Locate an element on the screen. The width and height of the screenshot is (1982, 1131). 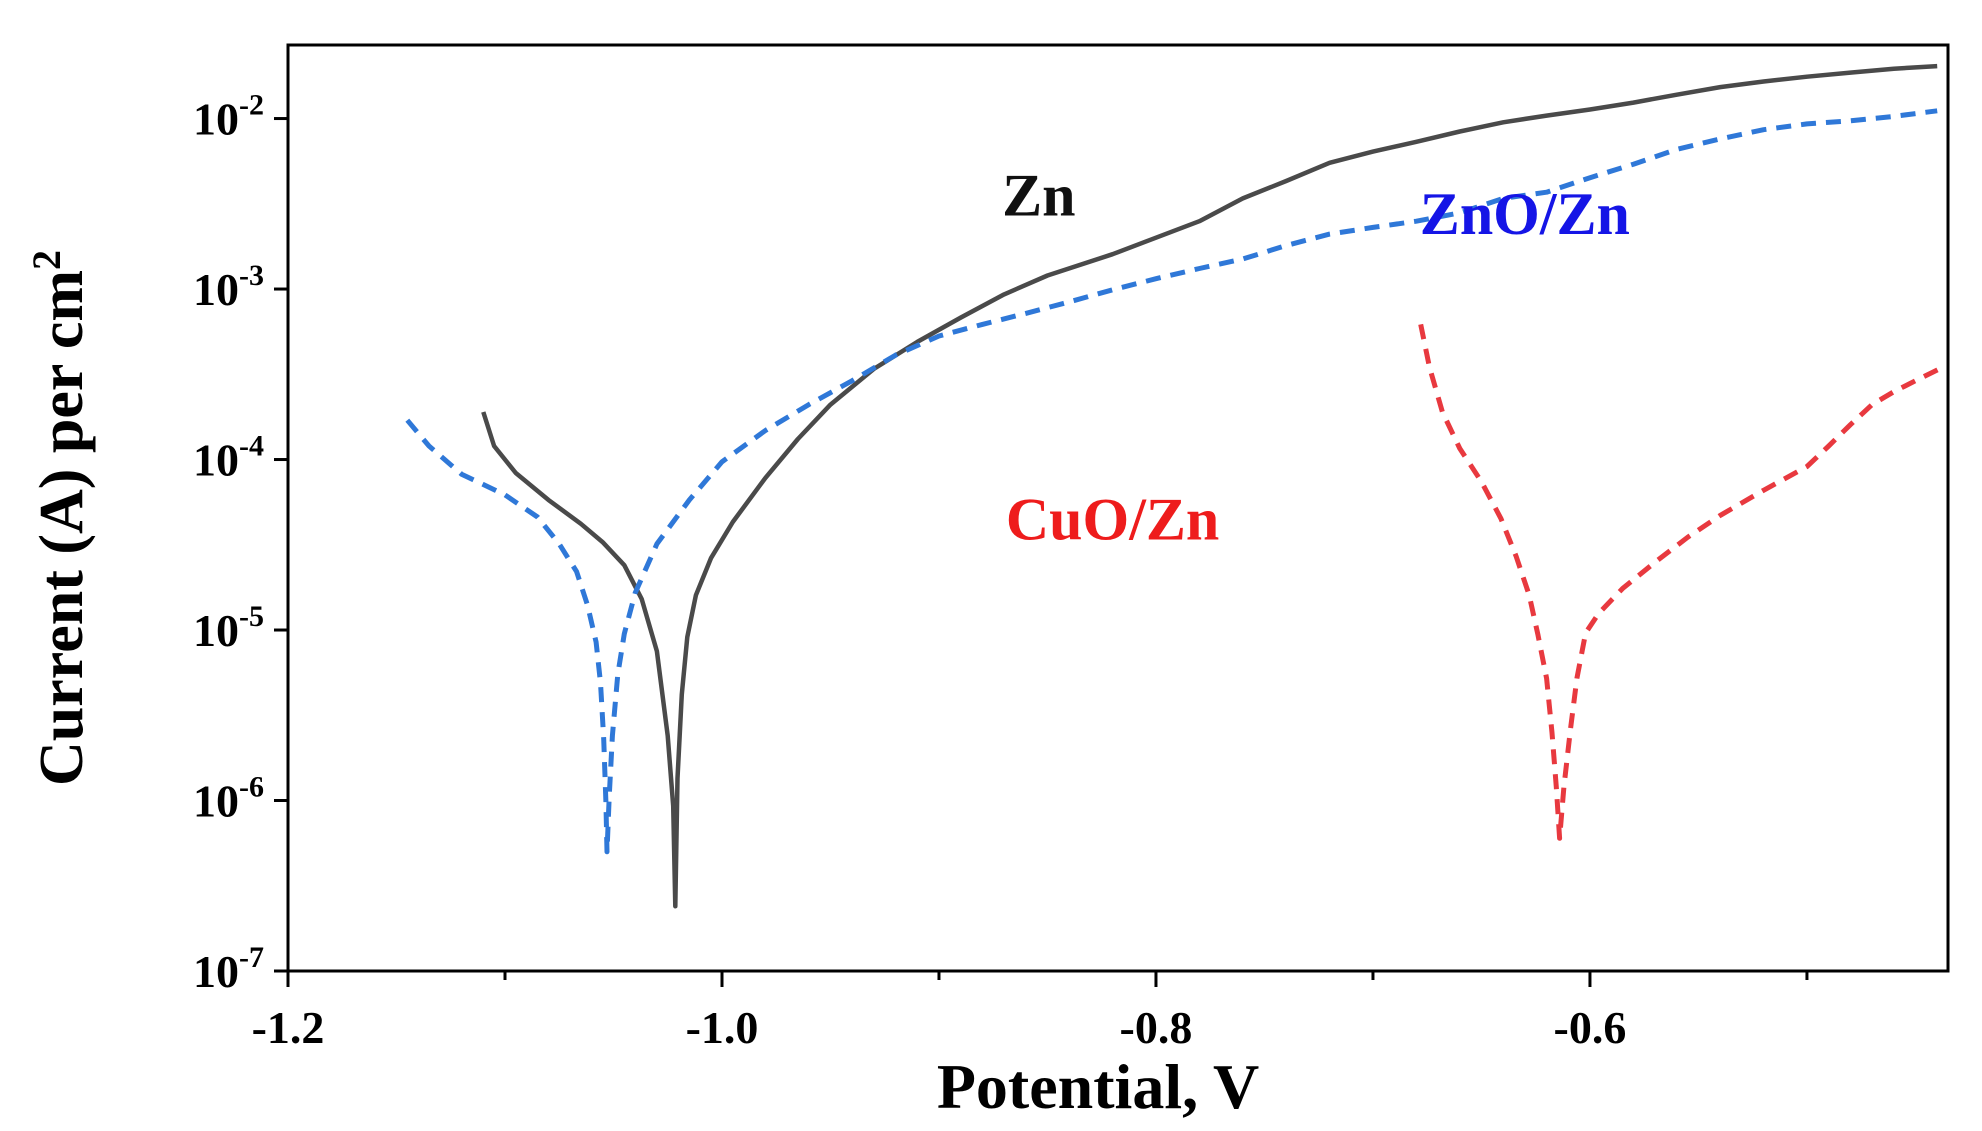
y-tick-exponent: -4 is located at coordinates (251, 446).